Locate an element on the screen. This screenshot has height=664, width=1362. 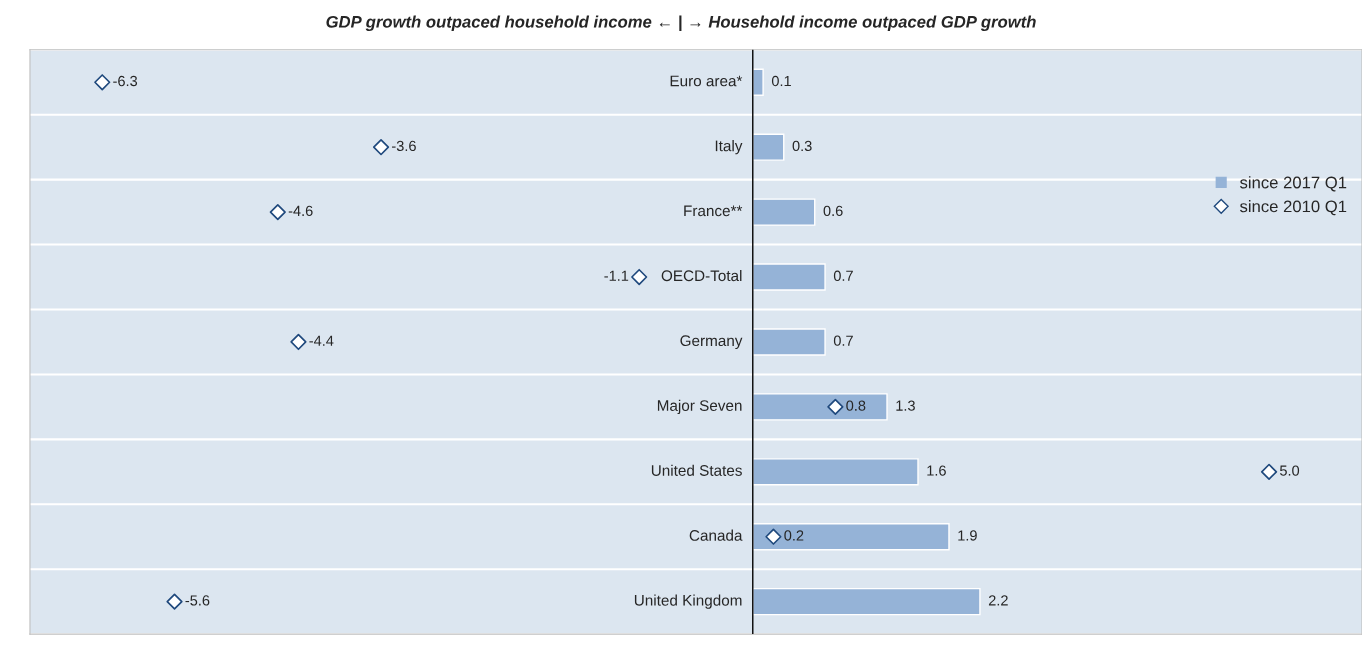
data-label: 0.1 is located at coordinates (781, 81).